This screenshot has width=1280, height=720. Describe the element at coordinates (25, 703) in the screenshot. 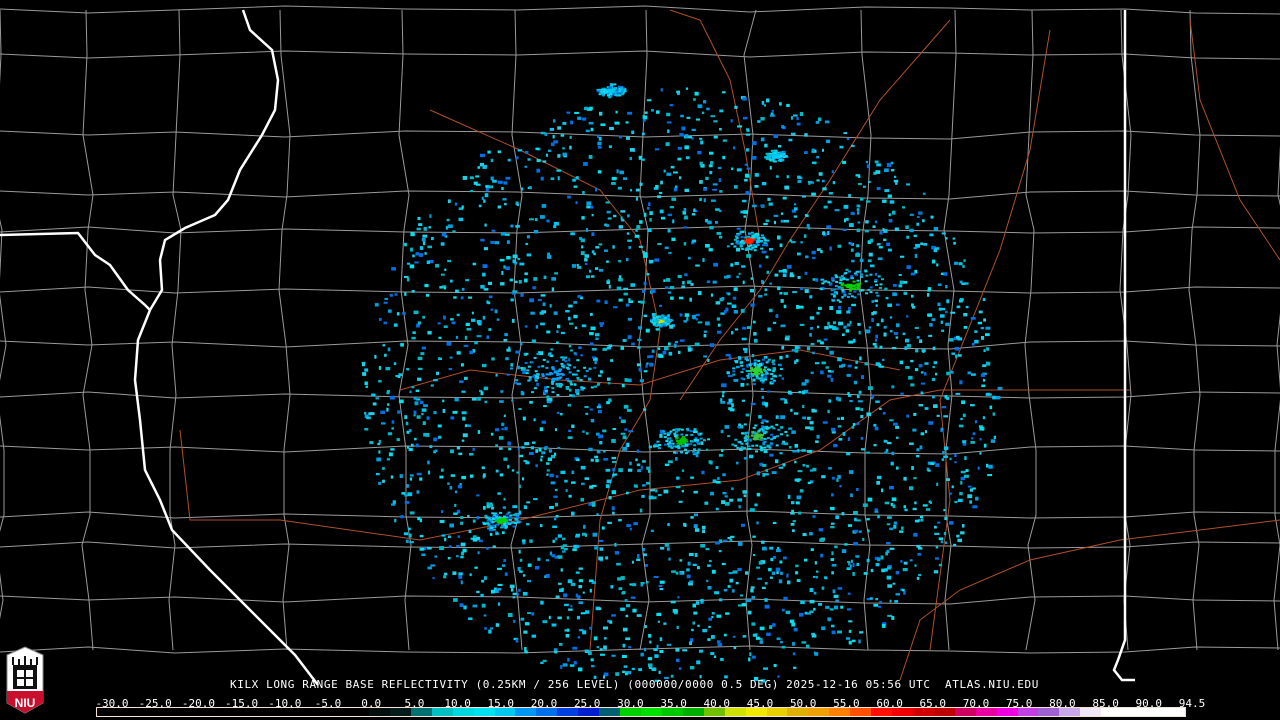

I see `svg-text: NIU` at that location.